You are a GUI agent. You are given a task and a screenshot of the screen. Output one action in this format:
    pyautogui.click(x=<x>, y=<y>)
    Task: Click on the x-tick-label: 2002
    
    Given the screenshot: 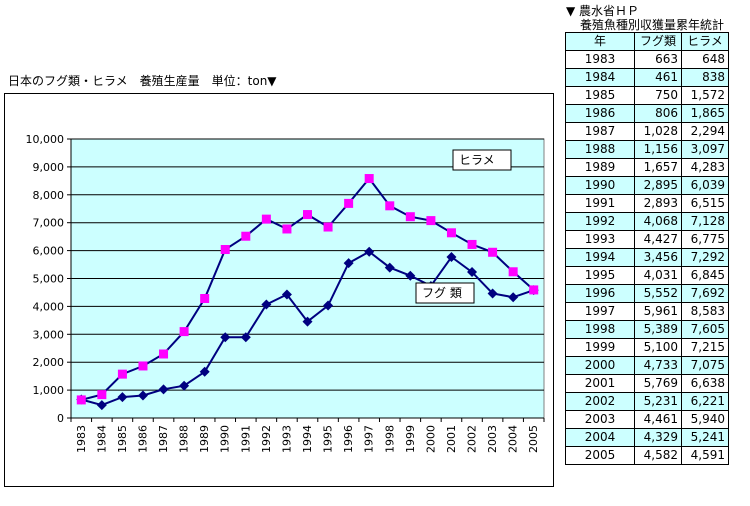 What is the action you would take?
    pyautogui.click(x=472, y=439)
    